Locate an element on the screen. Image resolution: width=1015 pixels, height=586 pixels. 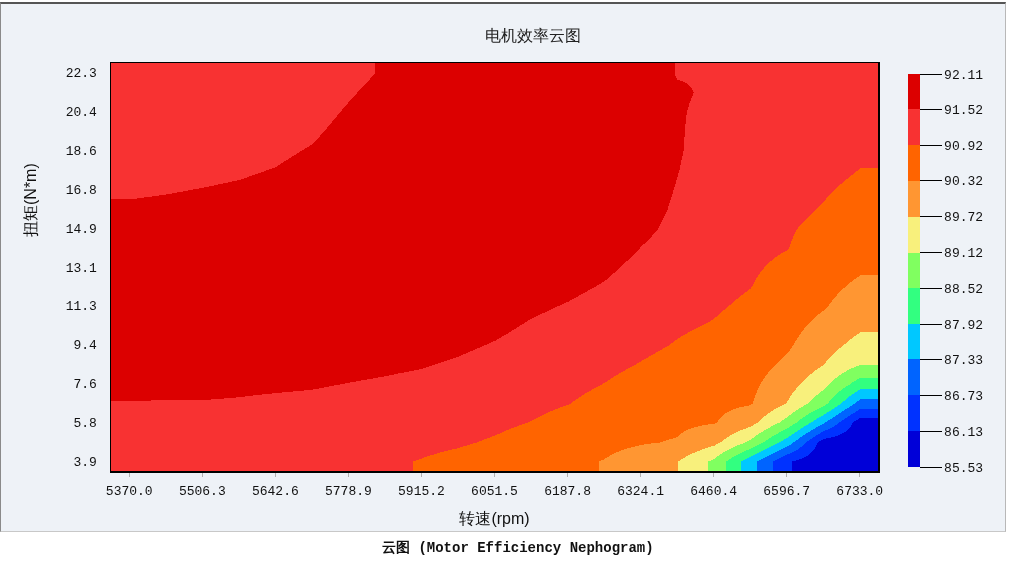
x-tick-label: 6733.0 is located at coordinates (860, 492).